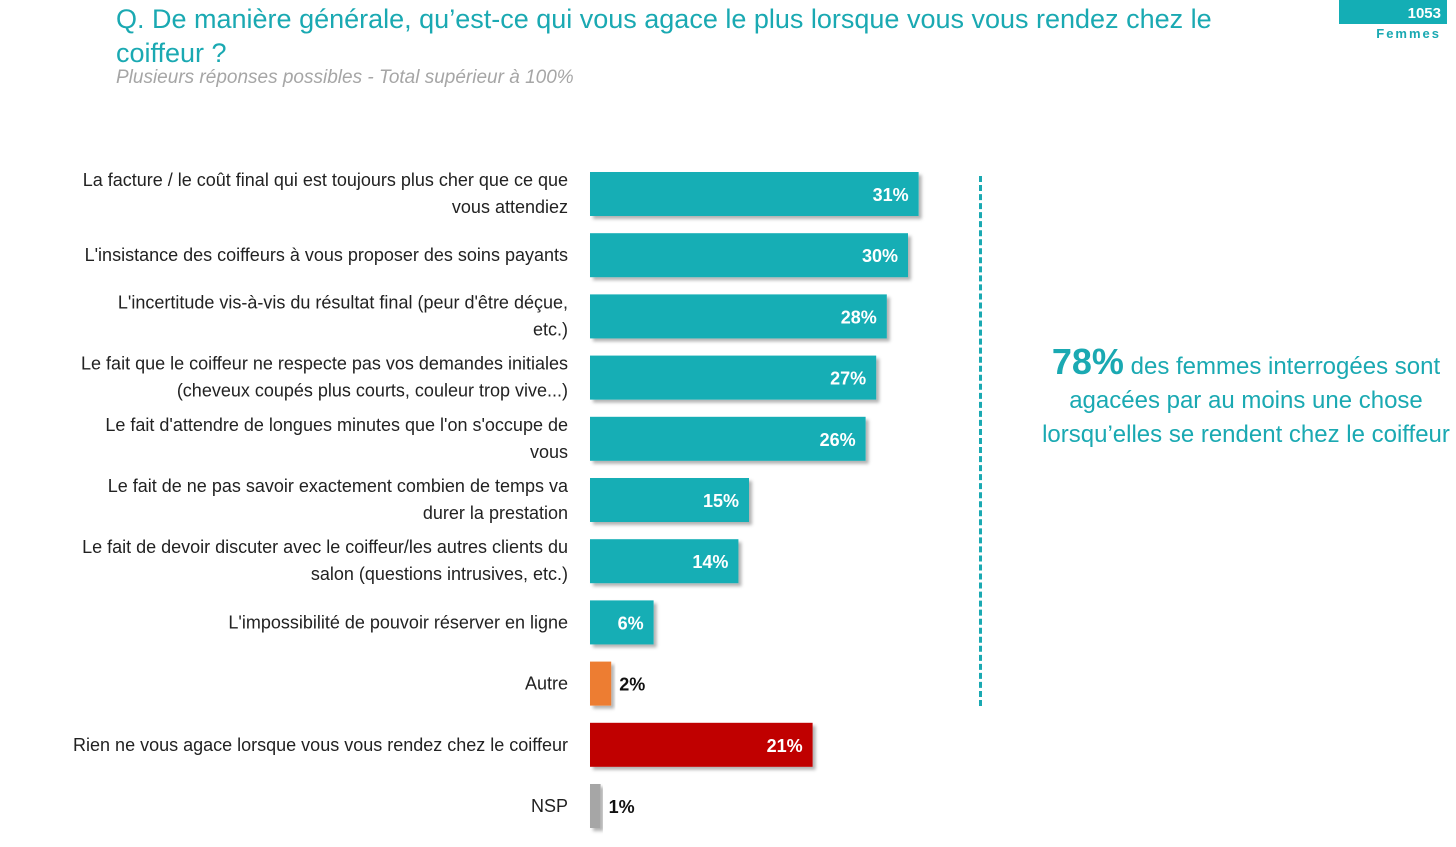 This screenshot has height=847, width=1456. I want to click on sample-label: Femmes, so click(1408, 33).